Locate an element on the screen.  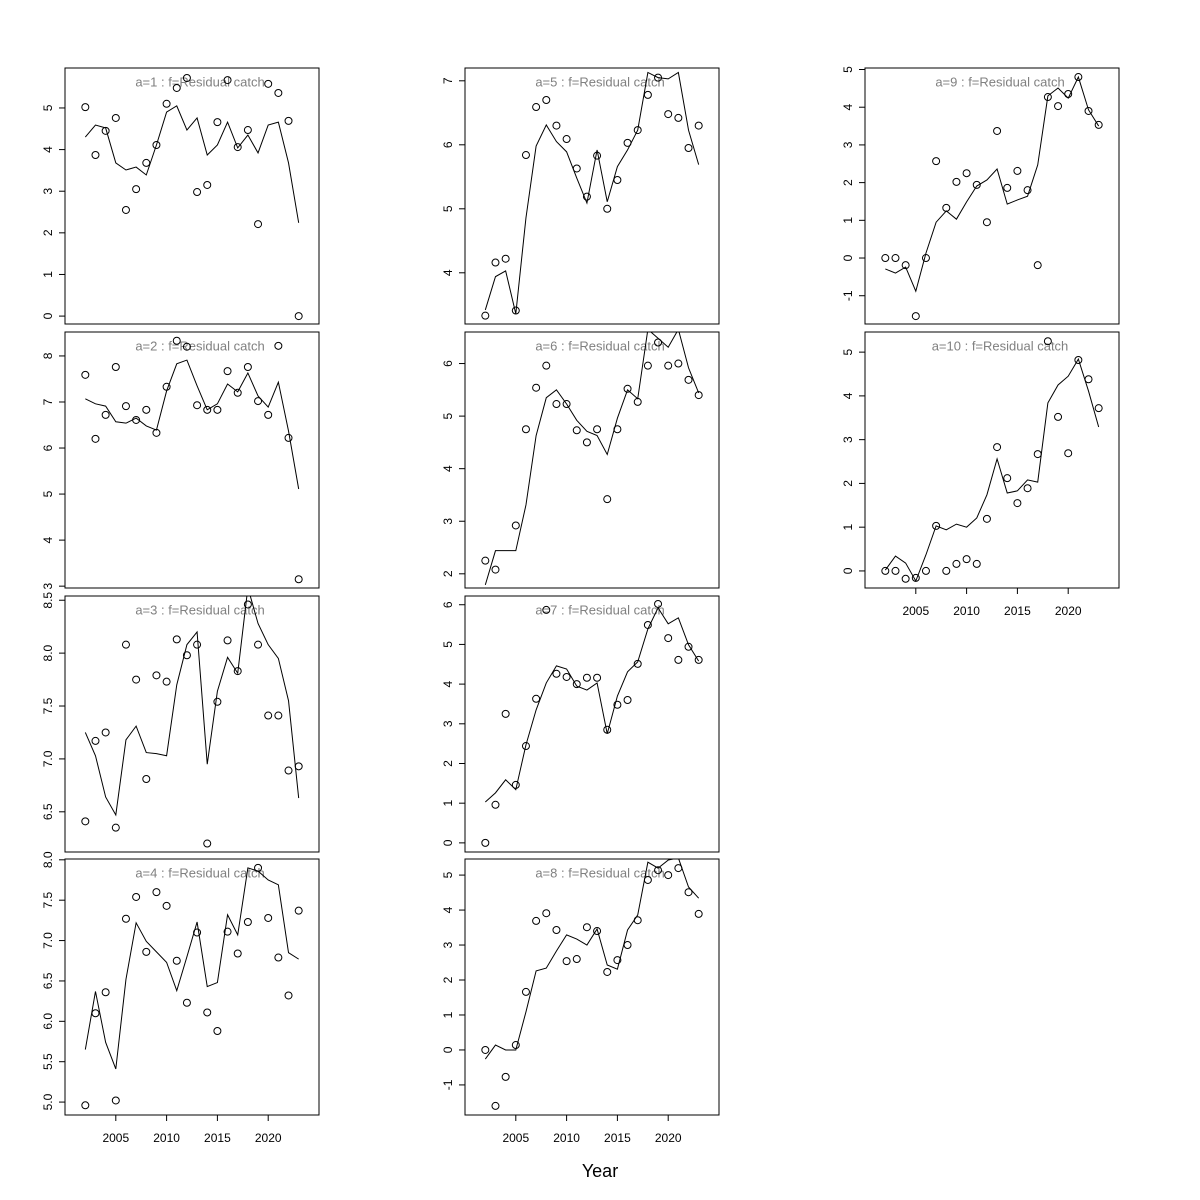
y-tick-label: 8.5 is located at coordinates (48, 600).